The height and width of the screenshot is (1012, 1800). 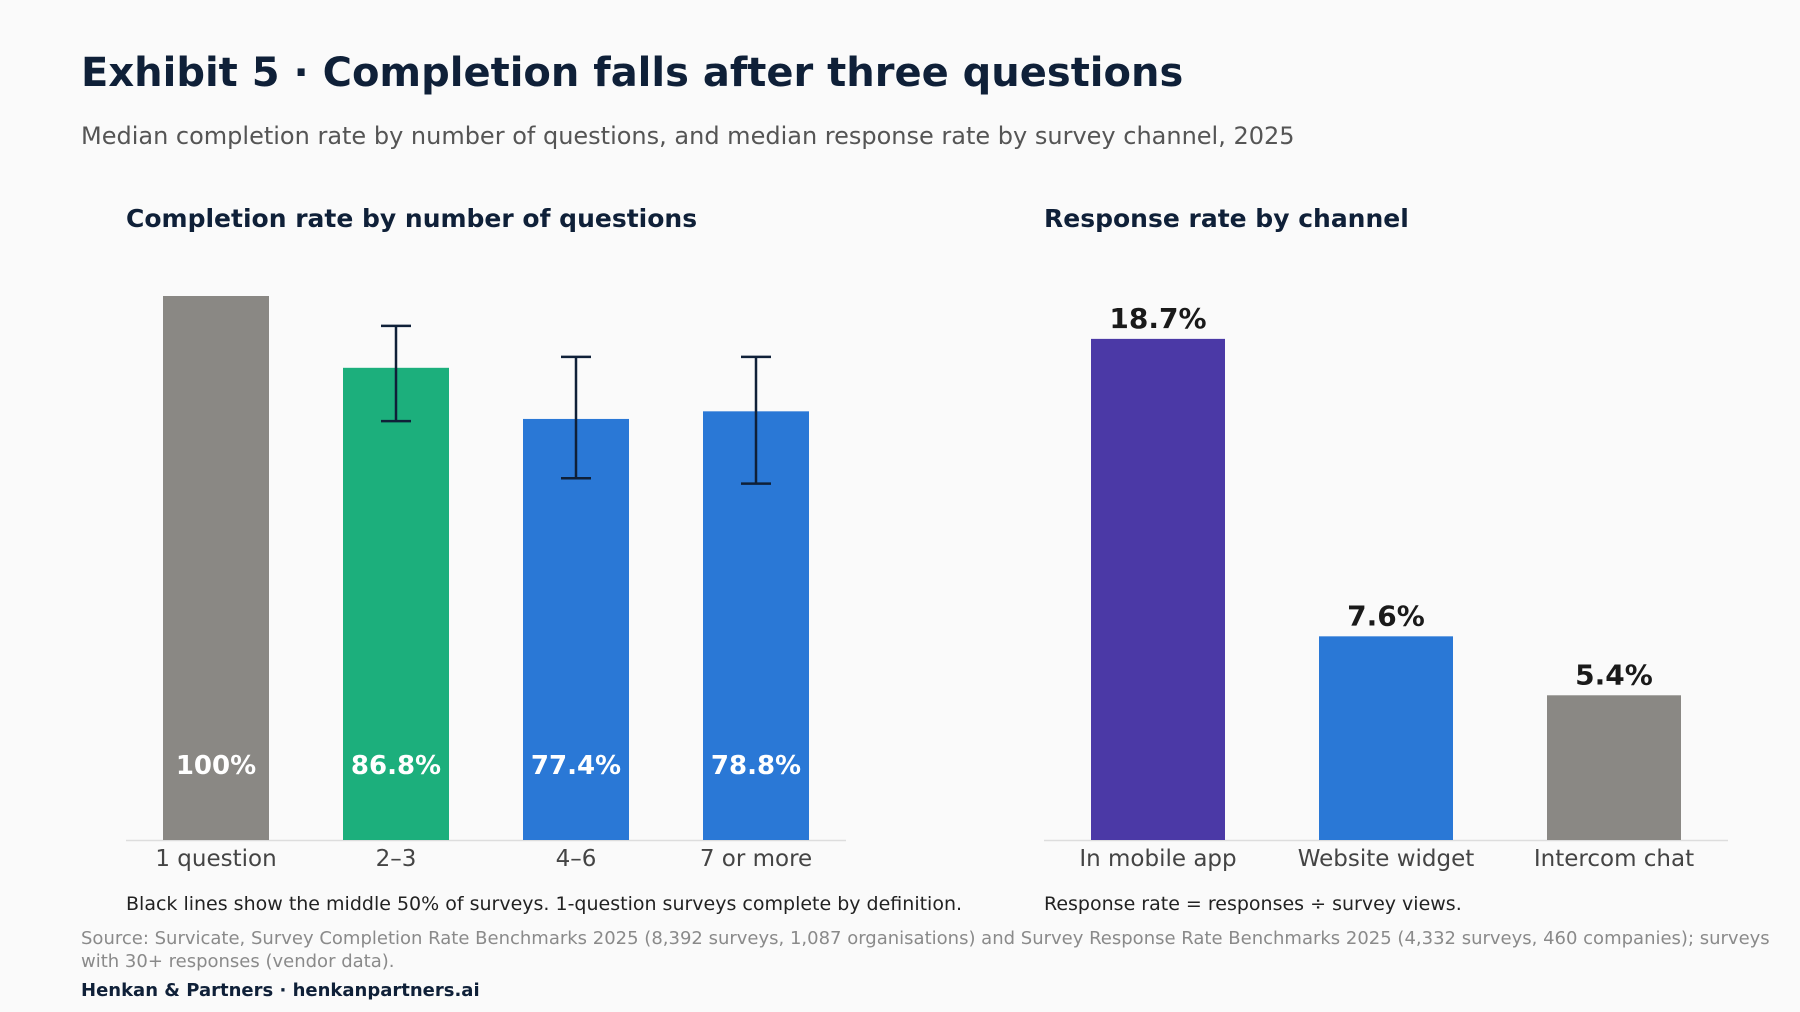 I want to click on completion-tick-label: 4–6, so click(x=576, y=859).